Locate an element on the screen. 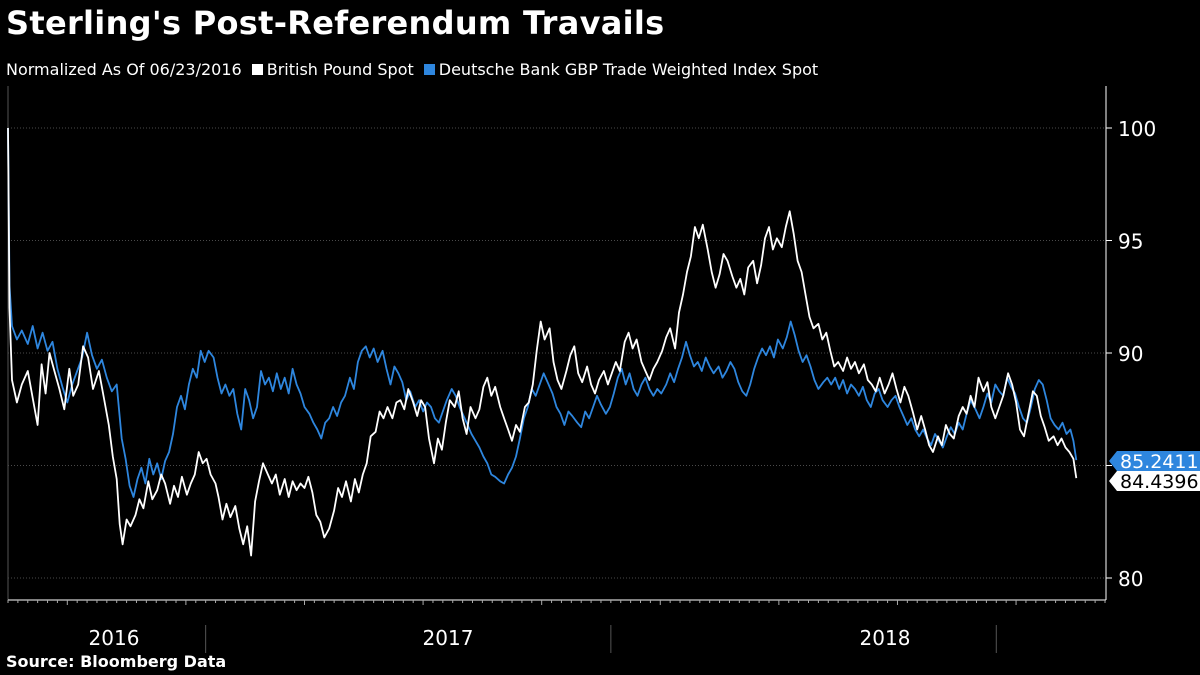  last-value-label-pound-bg is located at coordinates (1154, 481).